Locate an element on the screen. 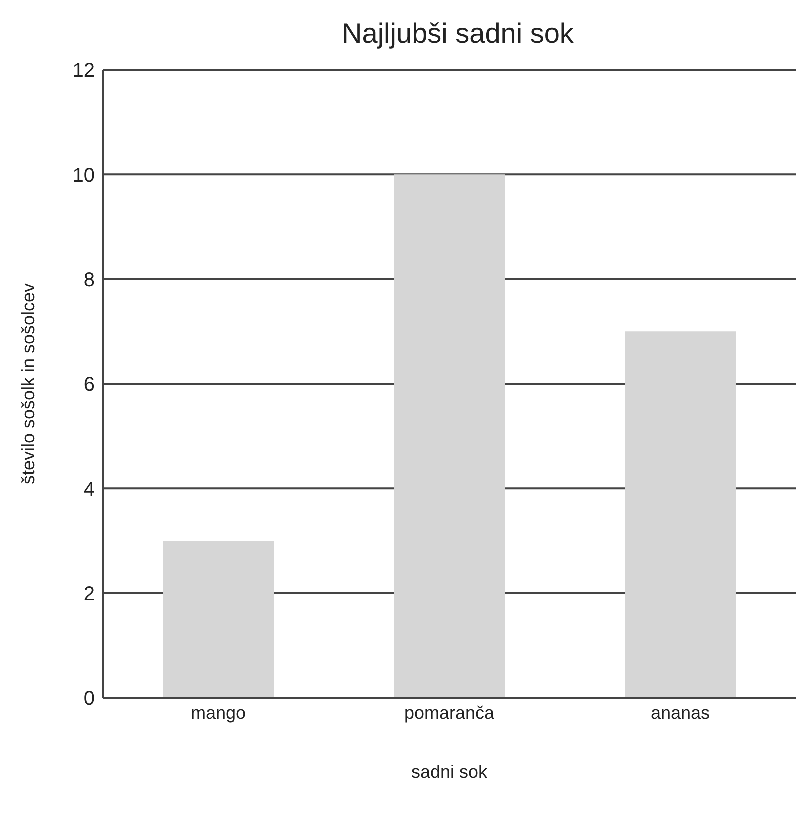  y-tick-label: 6 is located at coordinates (89, 385).